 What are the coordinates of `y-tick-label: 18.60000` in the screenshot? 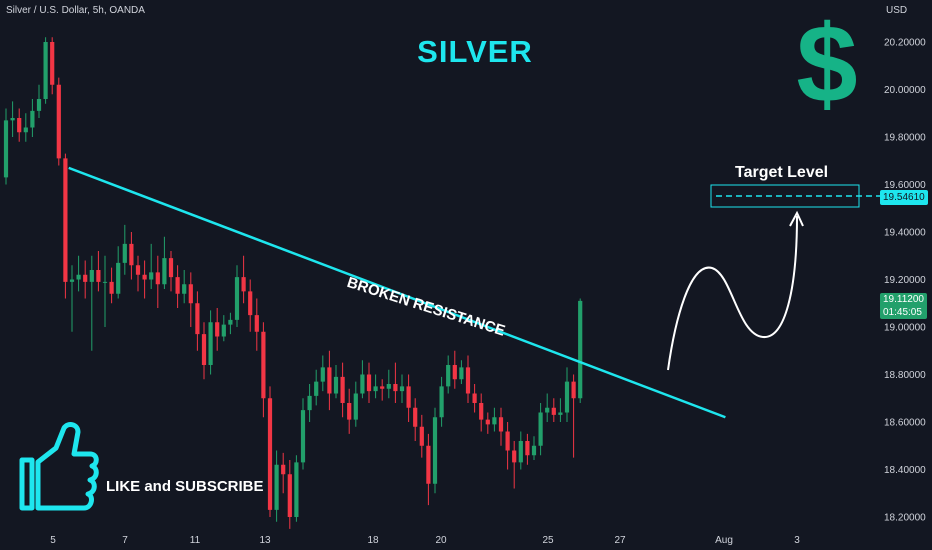 It's located at (905, 423).